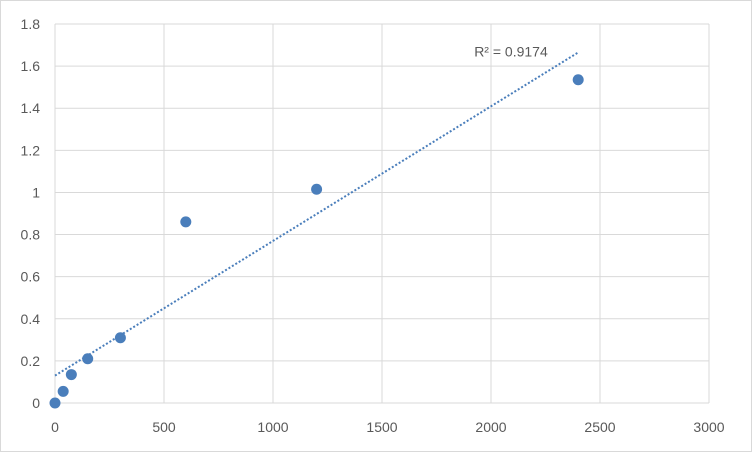 The width and height of the screenshot is (752, 452). What do you see at coordinates (708, 427) in the screenshot?
I see `x-tick-label: 3000` at bounding box center [708, 427].